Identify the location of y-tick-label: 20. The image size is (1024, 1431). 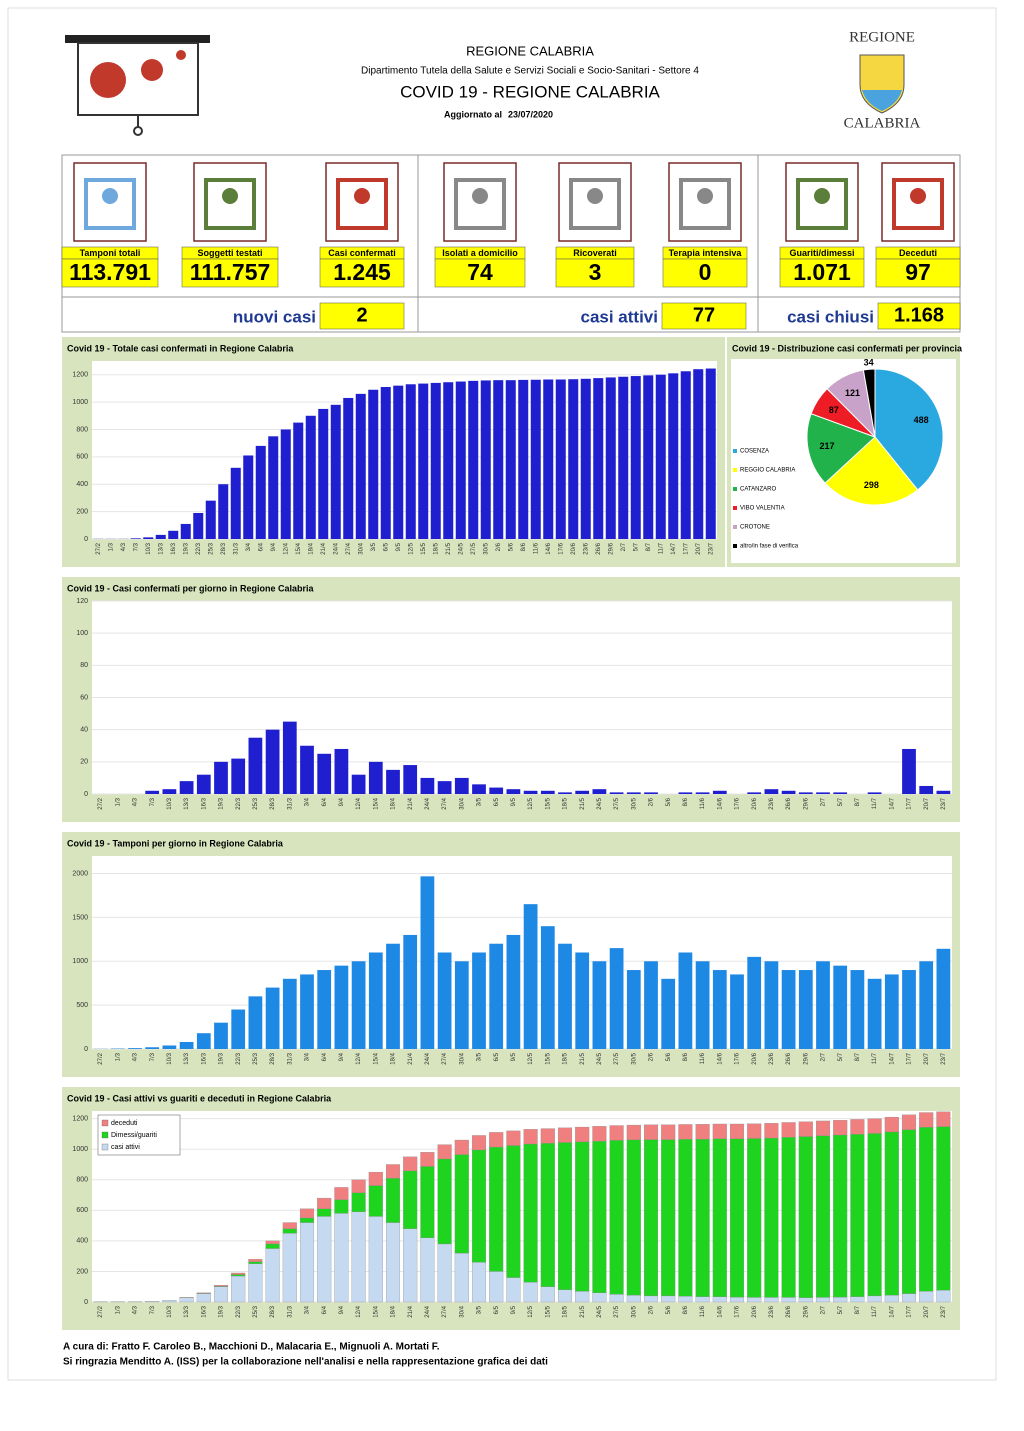
(84, 762).